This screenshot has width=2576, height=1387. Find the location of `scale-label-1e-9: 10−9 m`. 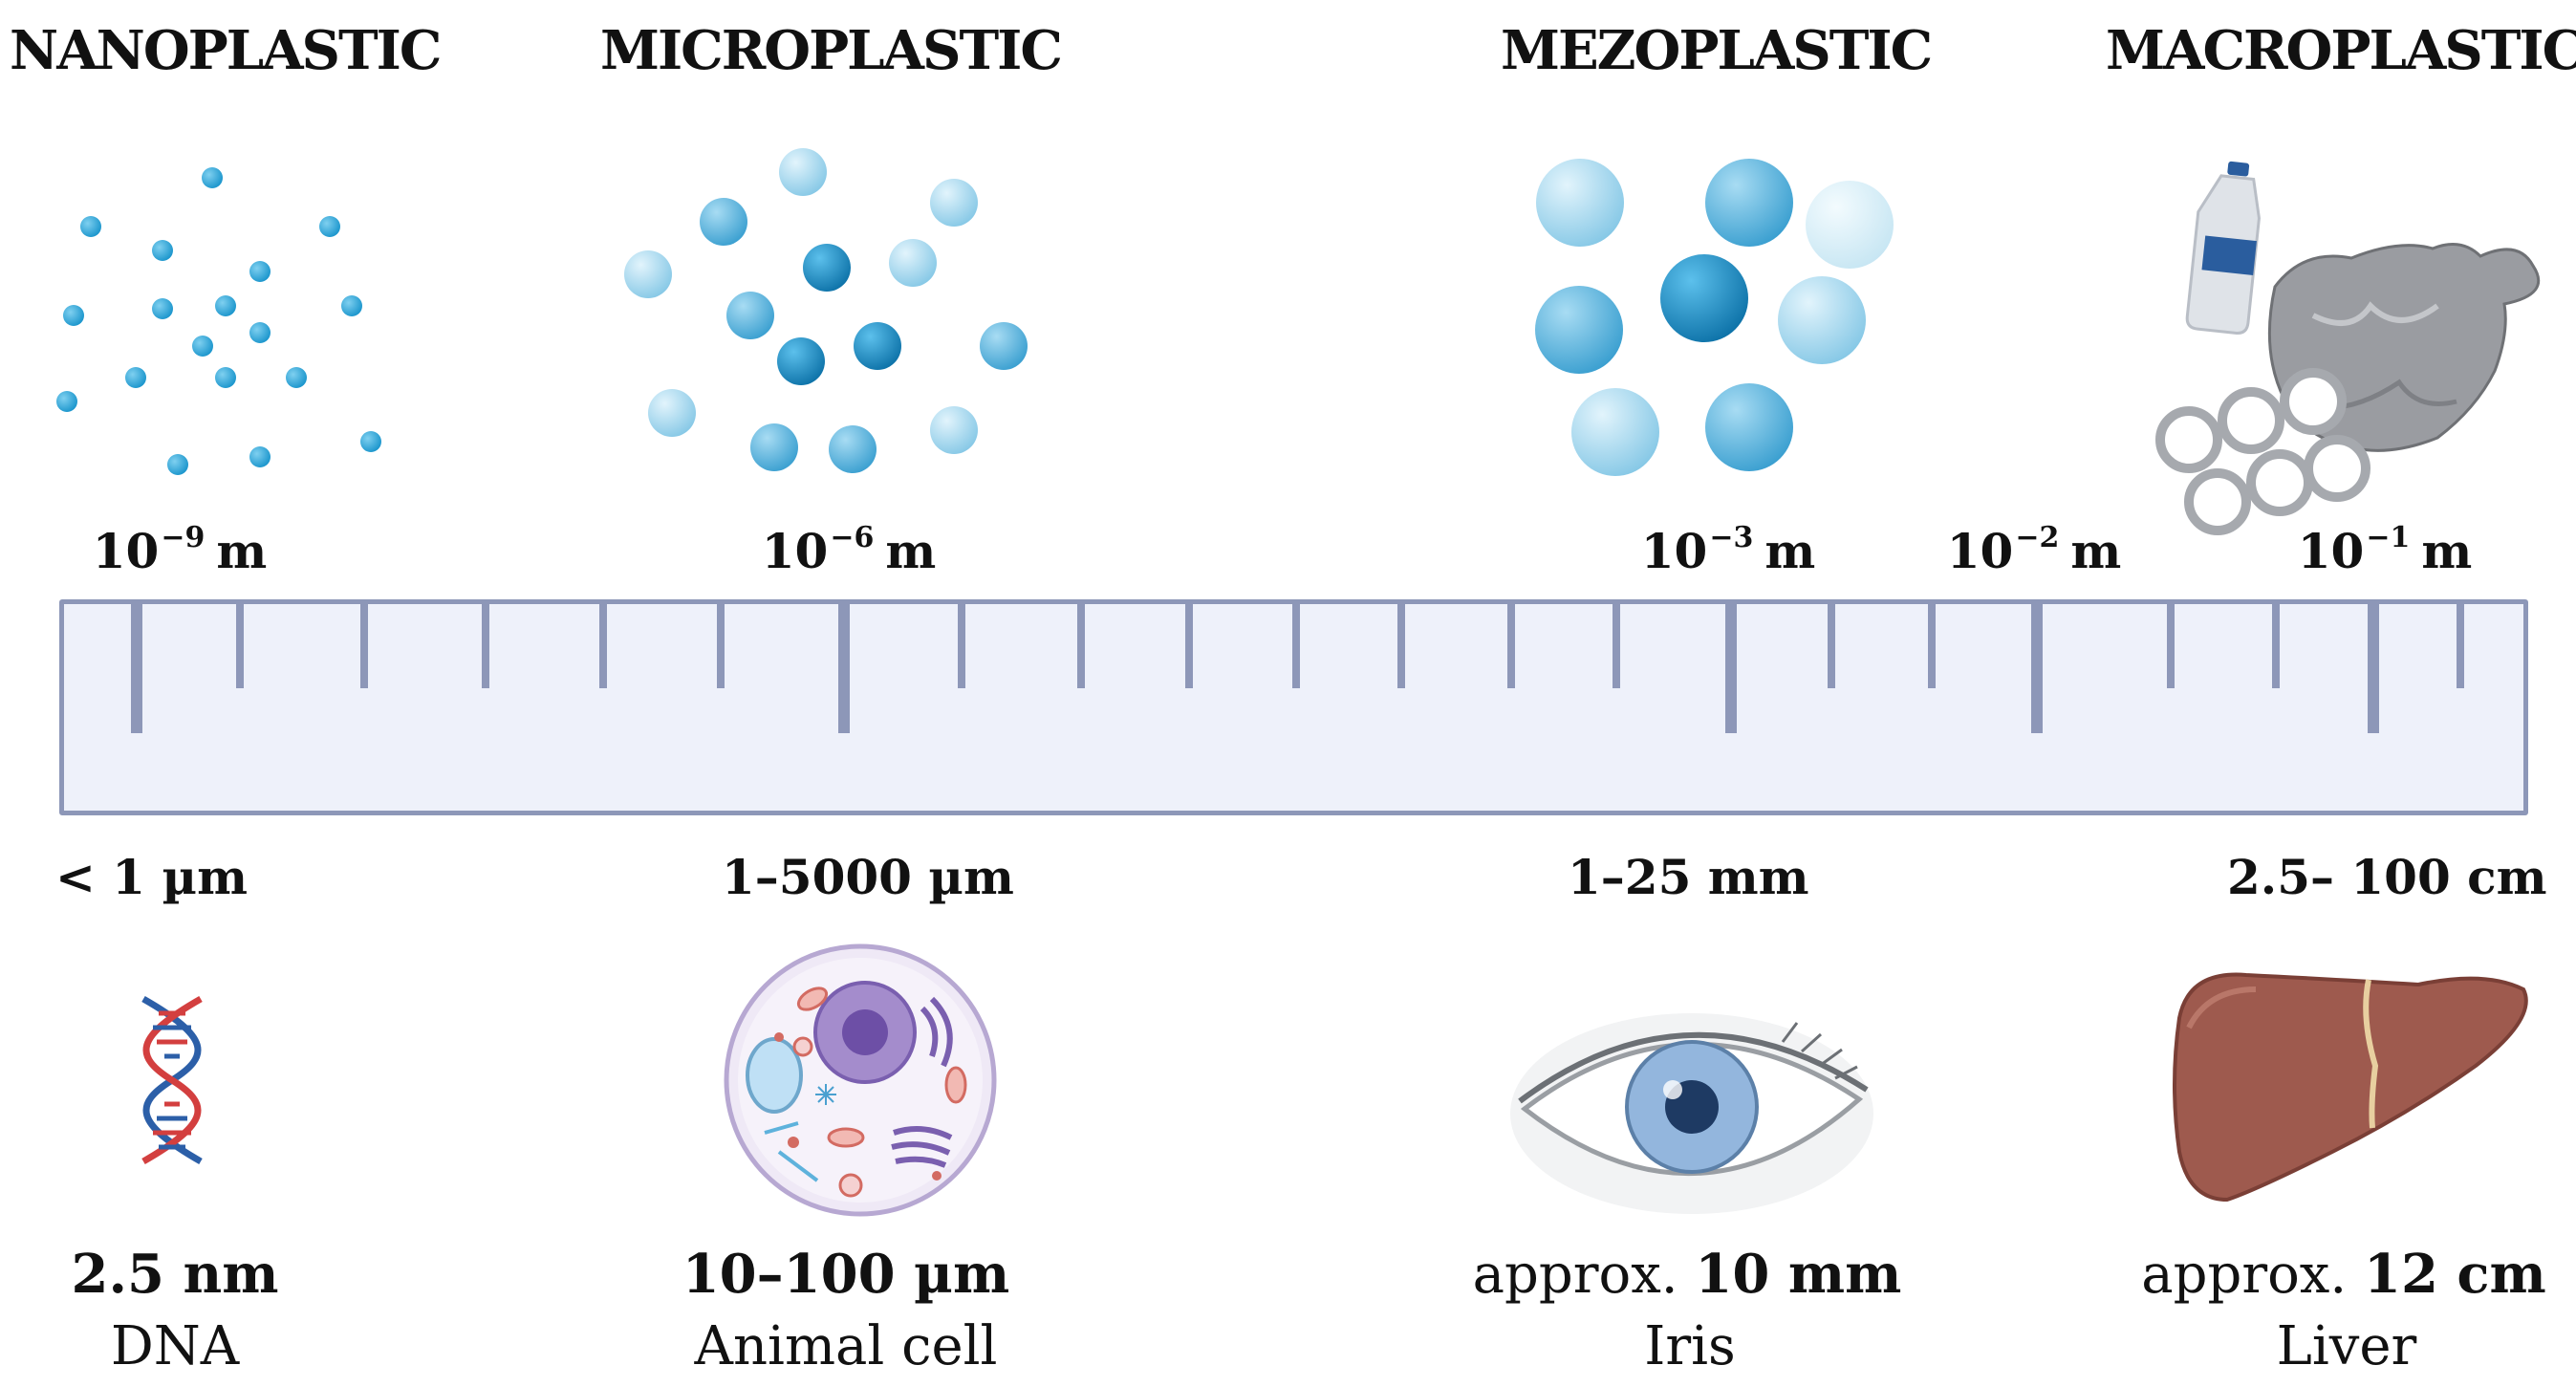

scale-label-1e-9: 10−9 m is located at coordinates (180, 550).